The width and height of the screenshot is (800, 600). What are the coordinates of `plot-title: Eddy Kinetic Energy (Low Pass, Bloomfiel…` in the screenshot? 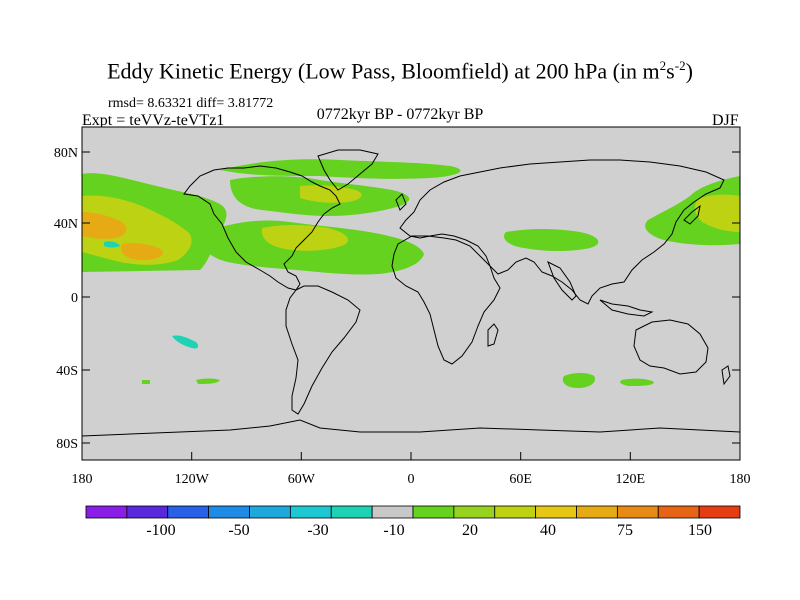 It's located at (400, 71).